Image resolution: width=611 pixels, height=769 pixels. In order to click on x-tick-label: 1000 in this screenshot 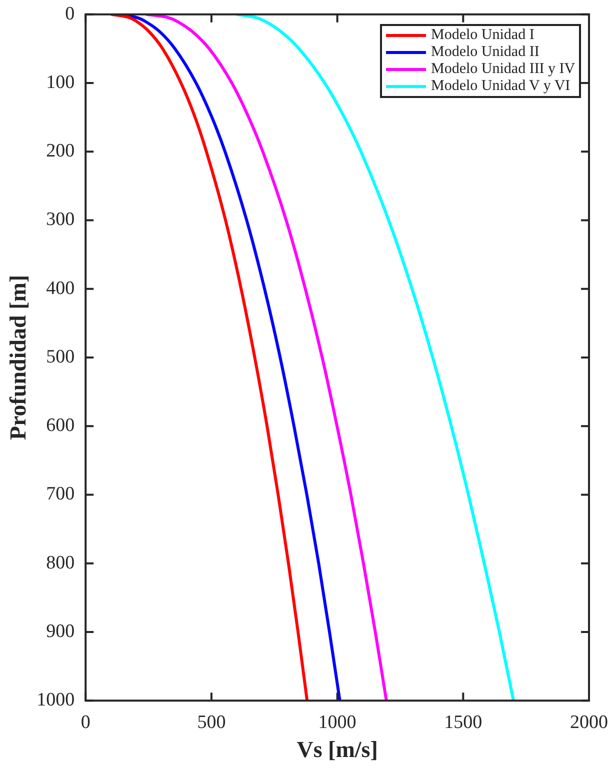, I will do `click(337, 722)`.